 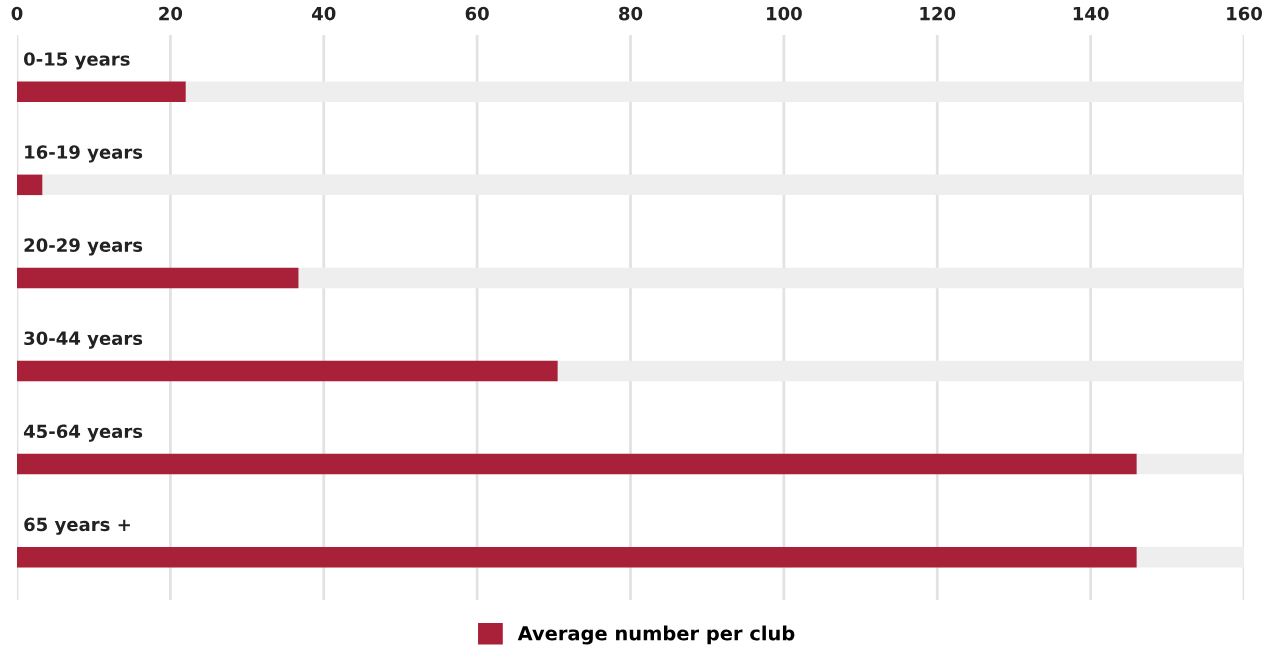 I want to click on x-tick-label: 20, so click(x=171, y=13).